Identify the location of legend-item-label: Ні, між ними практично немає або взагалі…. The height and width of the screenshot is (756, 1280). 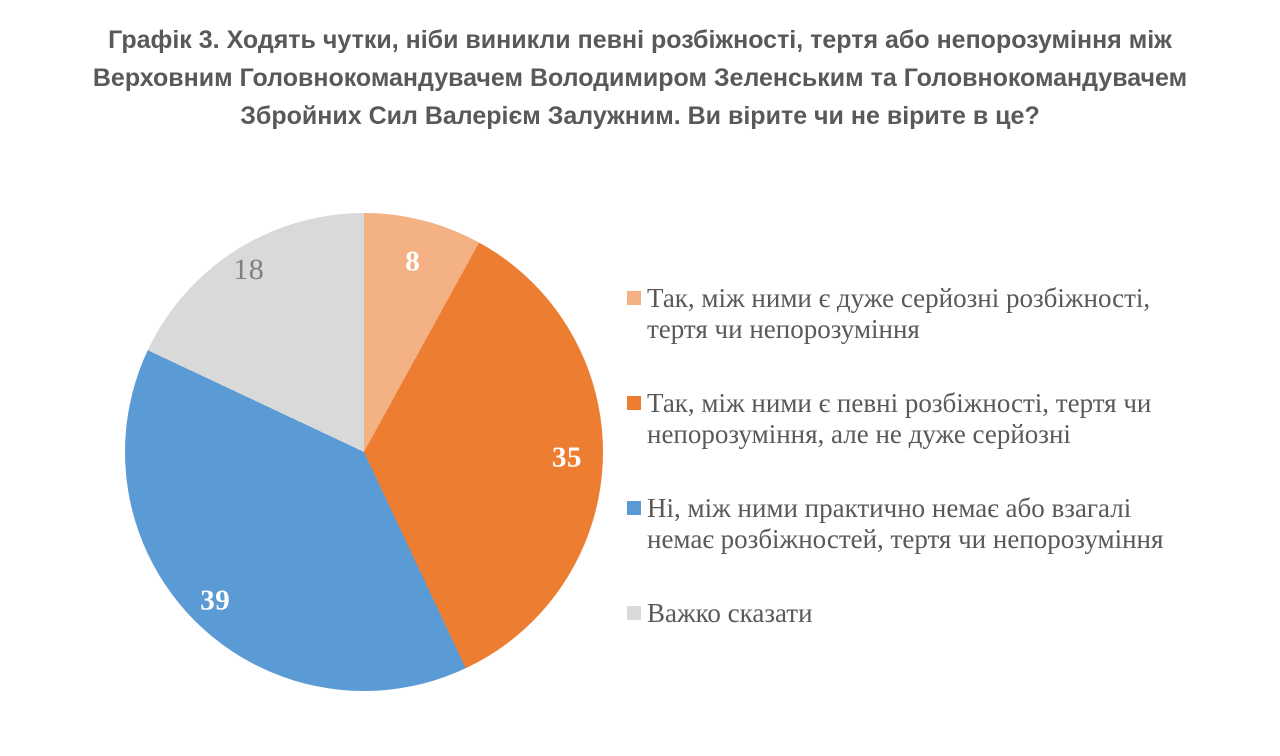
(905, 523).